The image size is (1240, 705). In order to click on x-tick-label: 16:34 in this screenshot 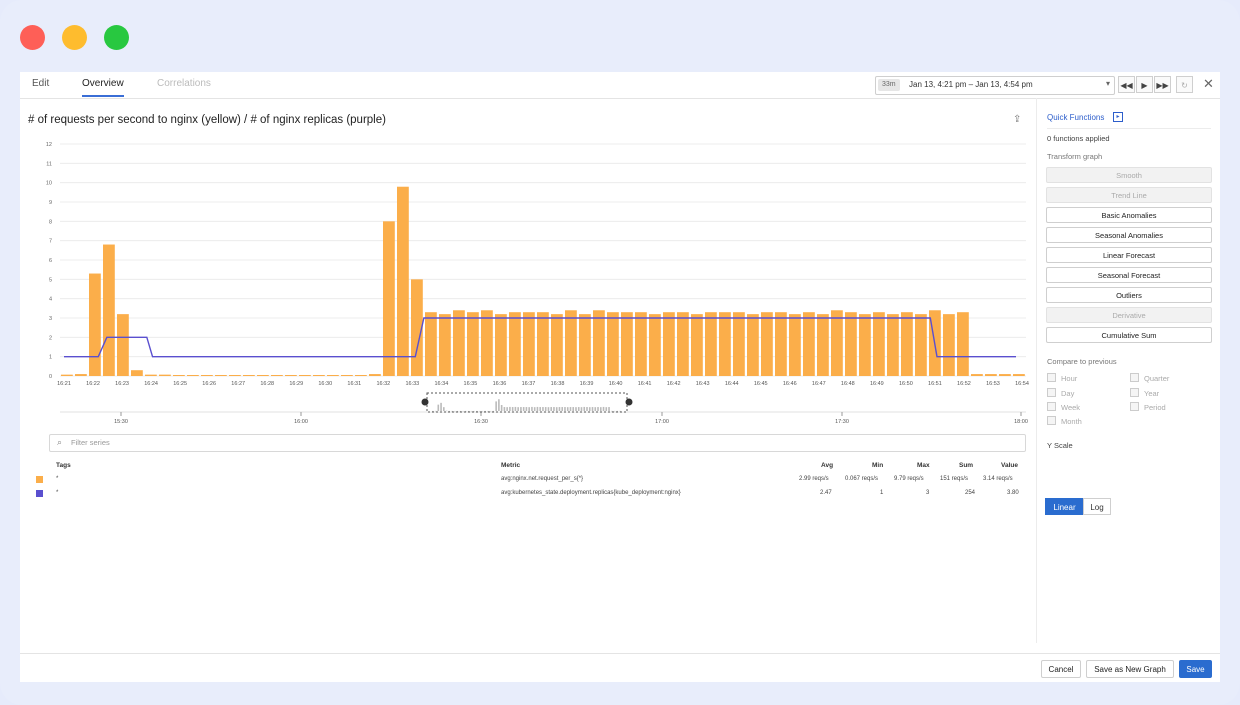, I will do `click(442, 384)`.